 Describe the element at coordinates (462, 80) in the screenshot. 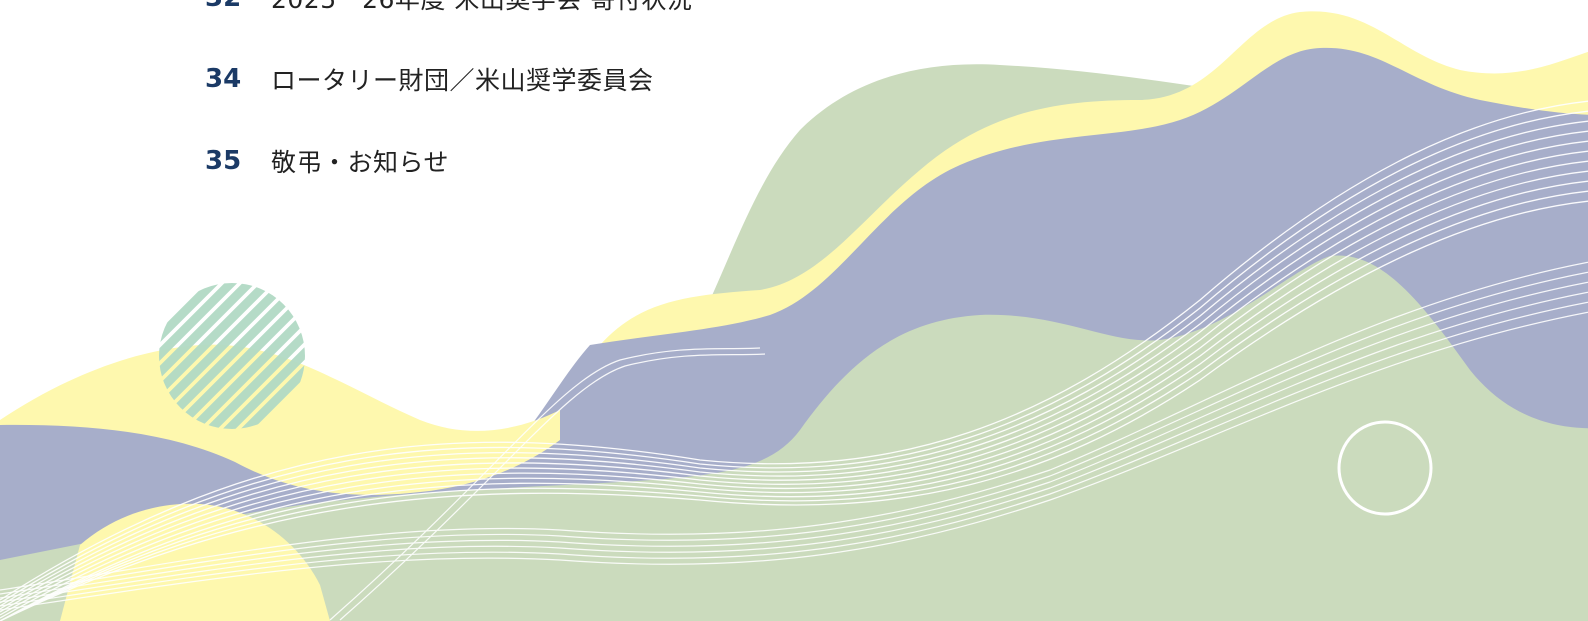

I see `toc-entry-title: ロータリー財団／米山奨学委員会` at that location.